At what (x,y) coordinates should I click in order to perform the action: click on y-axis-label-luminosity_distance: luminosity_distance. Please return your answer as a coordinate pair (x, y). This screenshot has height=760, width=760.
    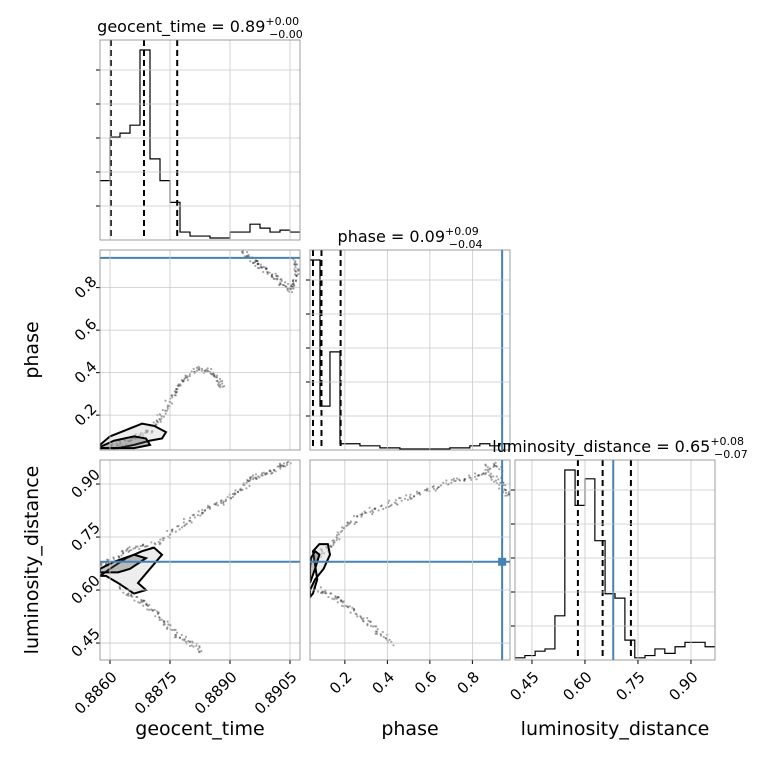
    Looking at the image, I should click on (32, 560).